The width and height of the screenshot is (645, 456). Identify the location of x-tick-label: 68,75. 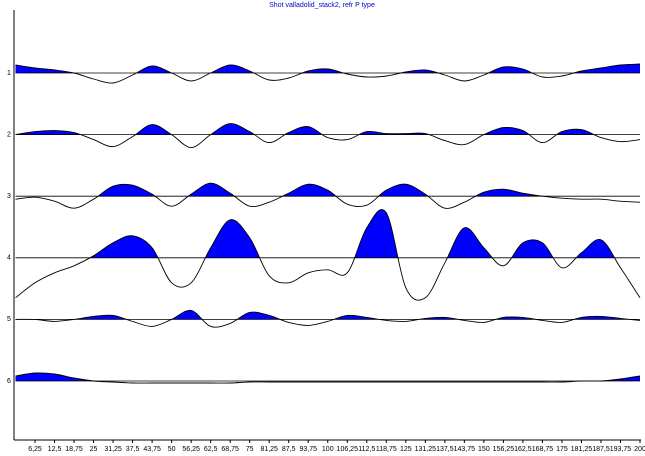
(230, 449).